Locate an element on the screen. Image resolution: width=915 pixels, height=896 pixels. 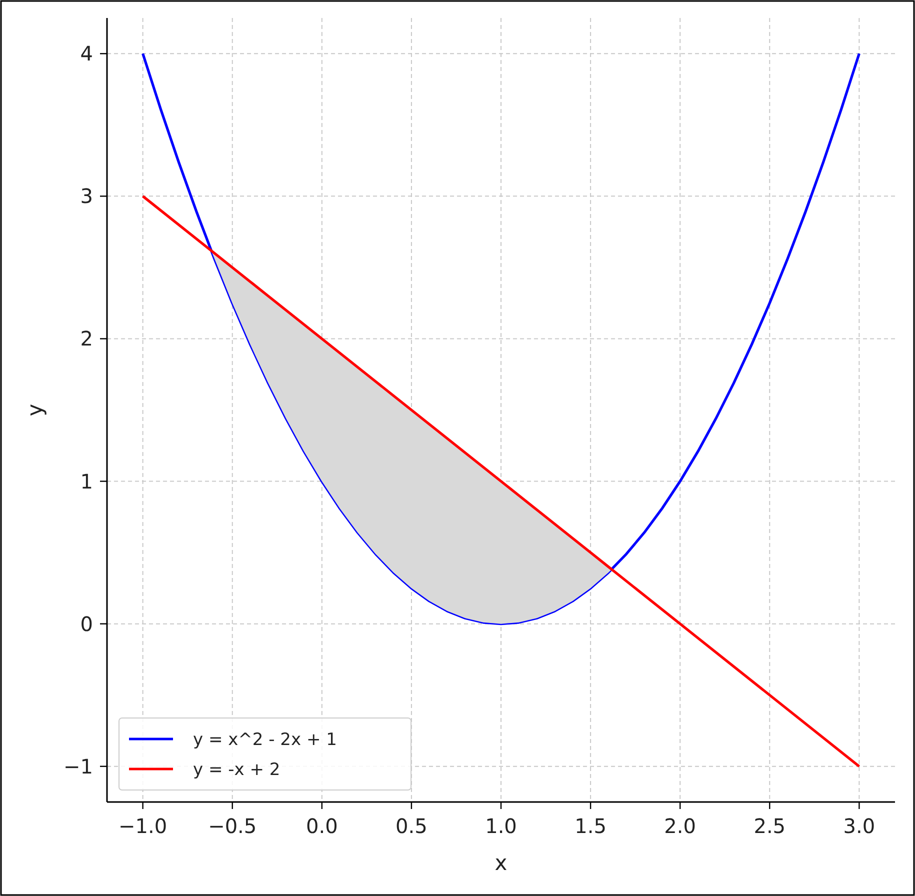
x-tick-label: 1.5 is located at coordinates (590, 826).